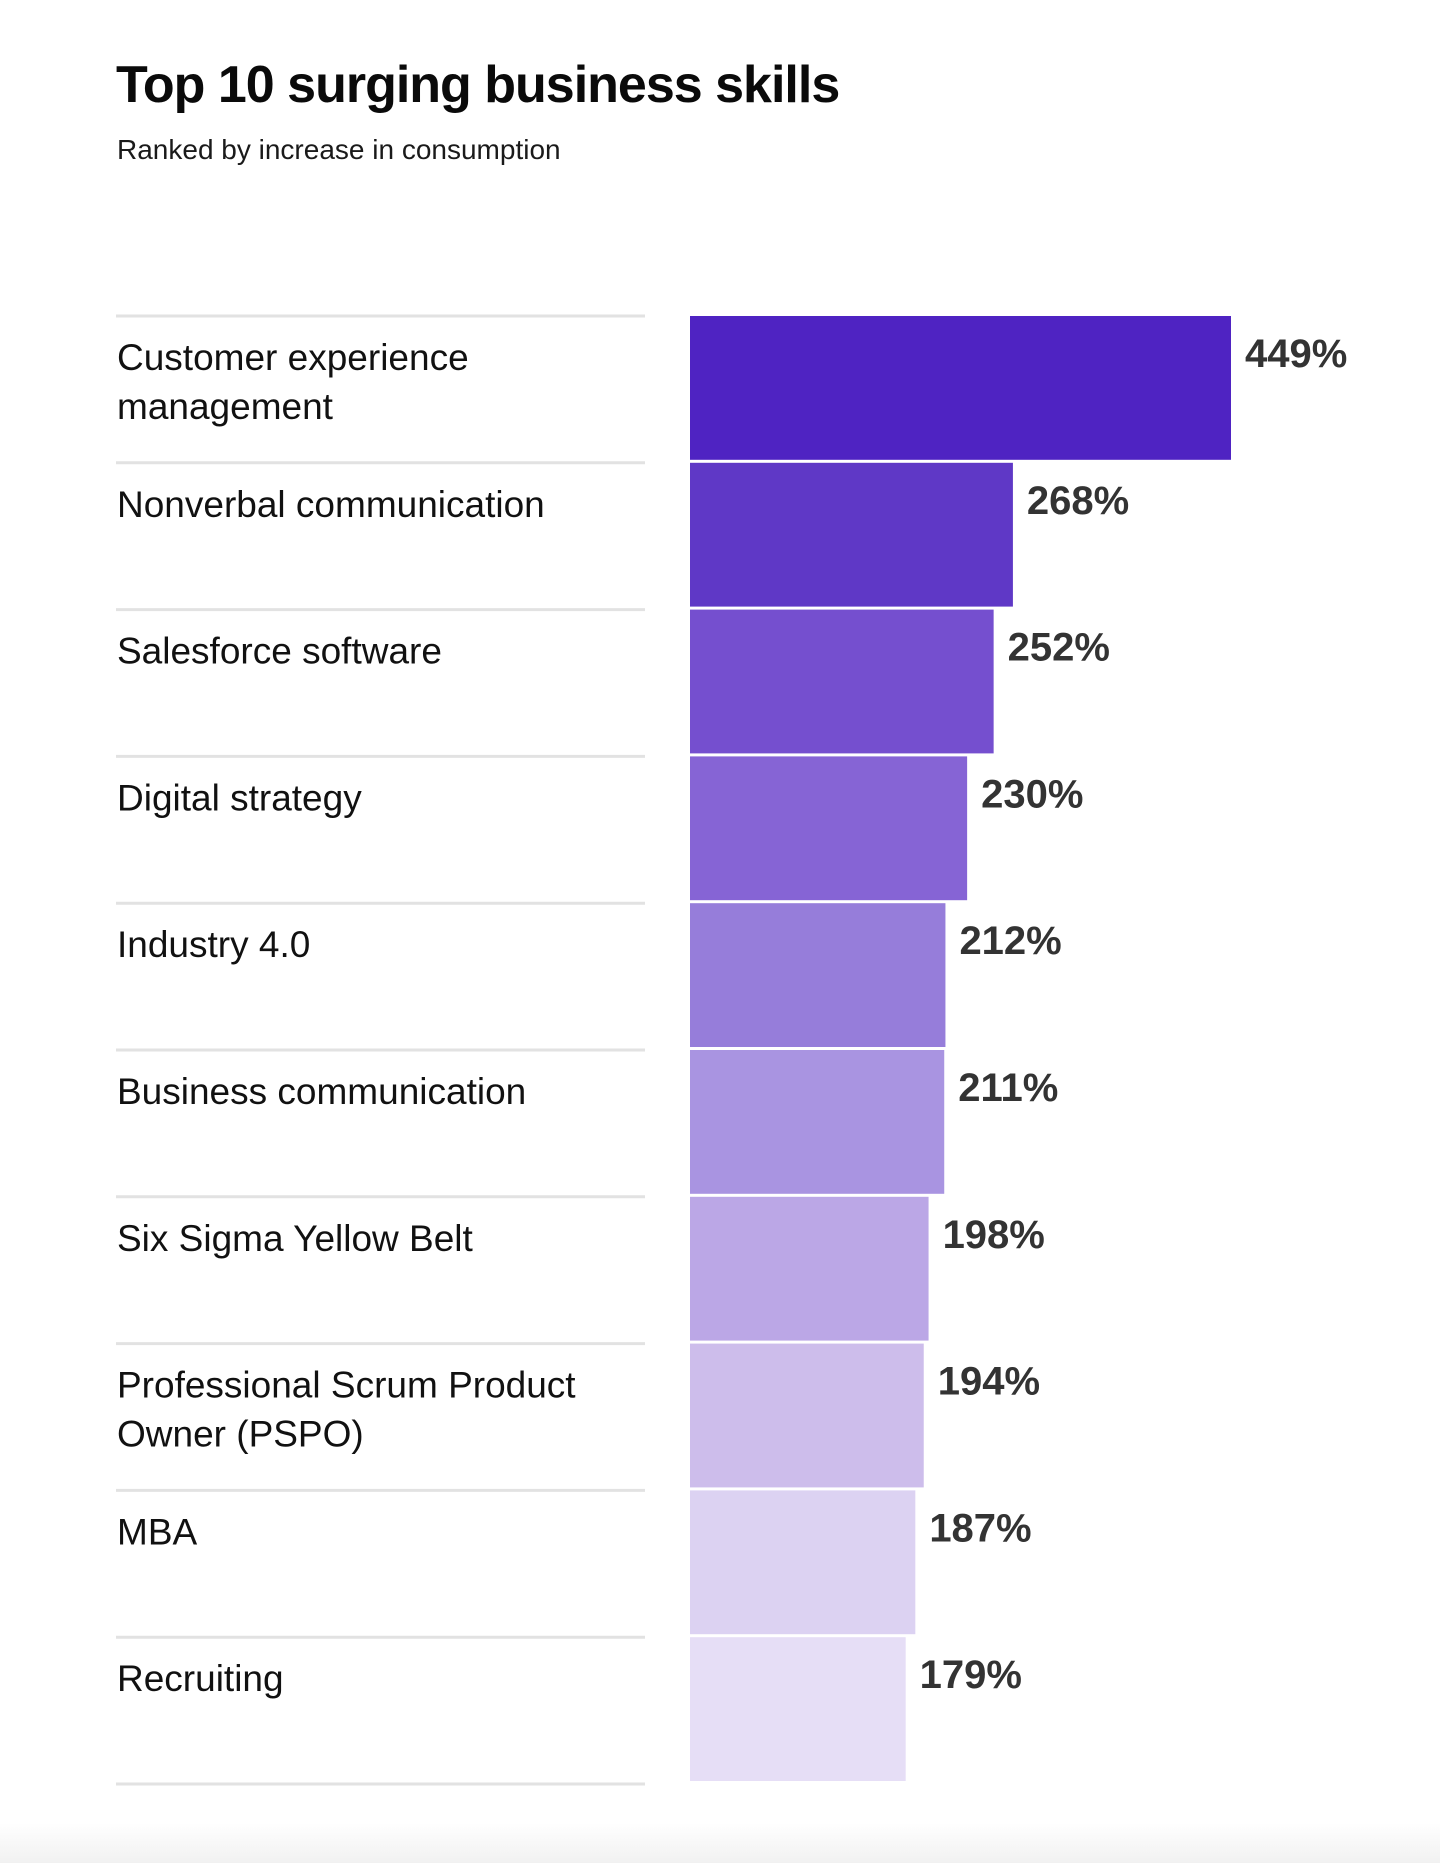  What do you see at coordinates (240, 1434) in the screenshot?
I see `category-label-line: Owner (PSPO)` at bounding box center [240, 1434].